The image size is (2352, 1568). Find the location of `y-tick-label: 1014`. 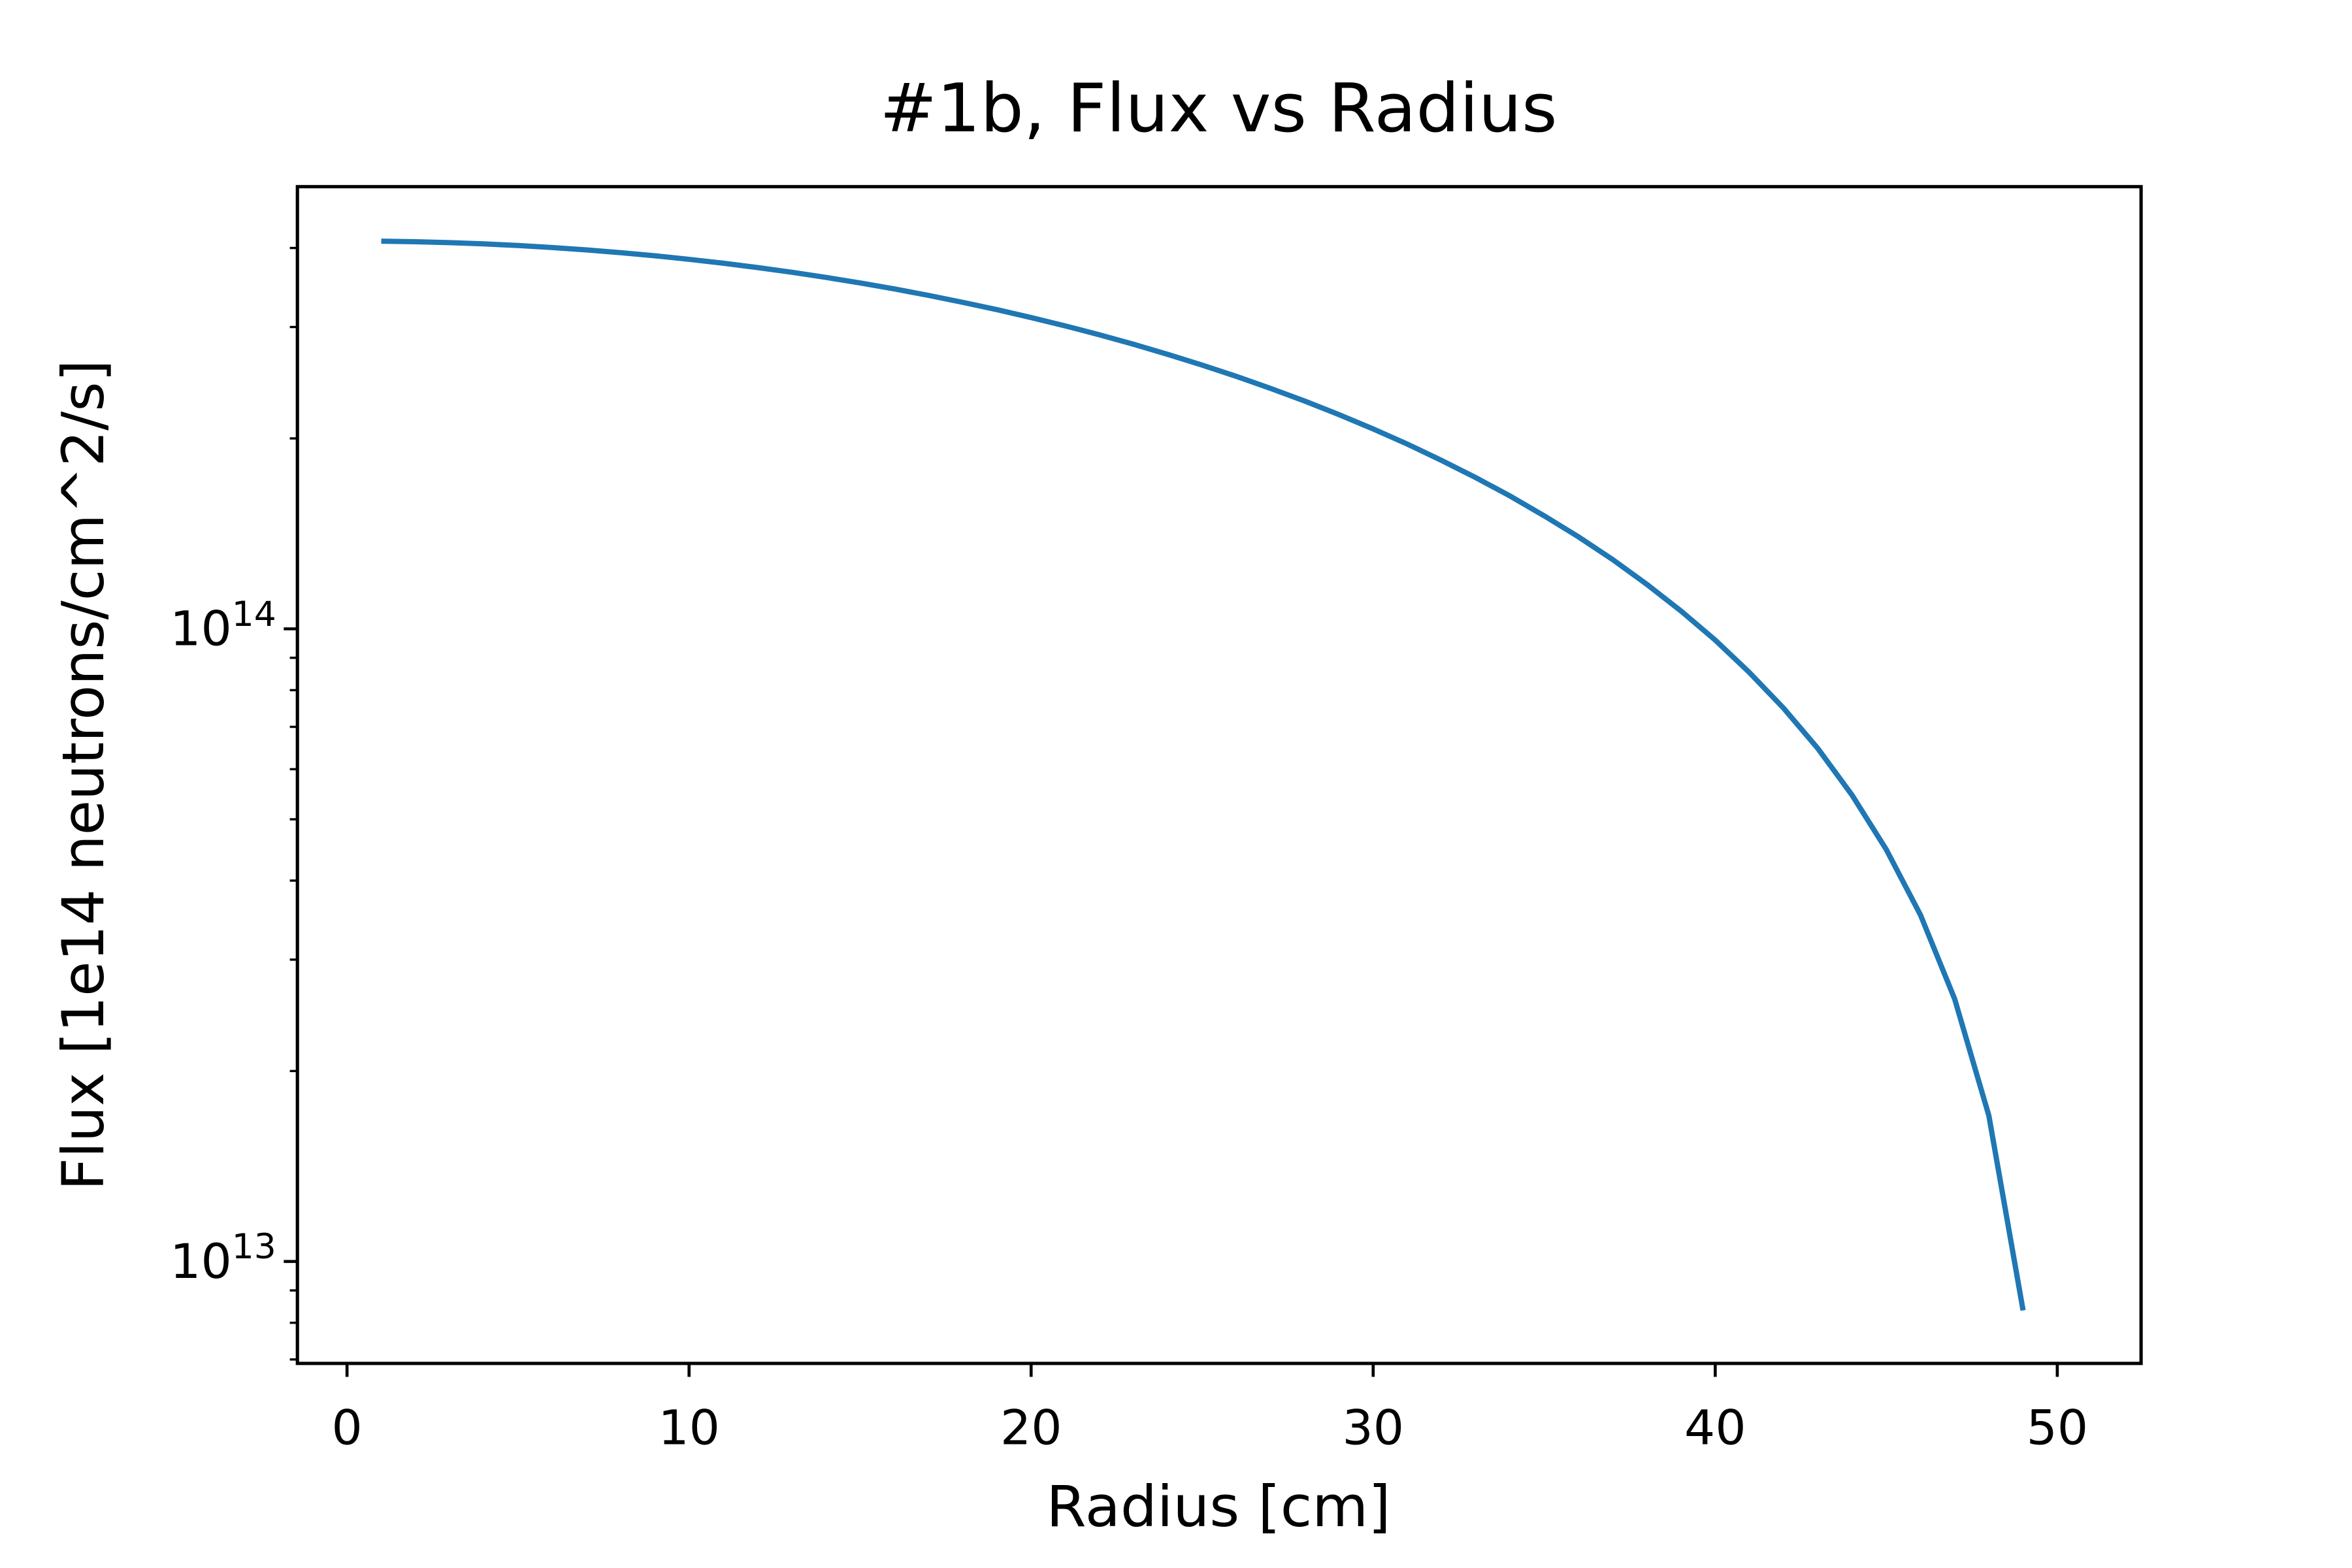

y-tick-label: 1014 is located at coordinates (223, 626).